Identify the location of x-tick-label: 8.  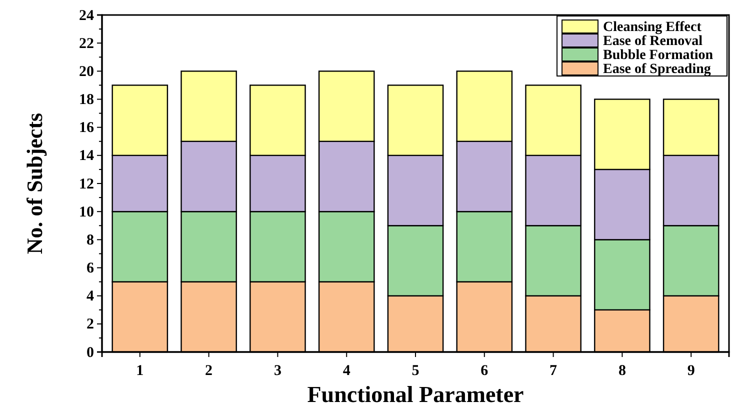
(622, 371).